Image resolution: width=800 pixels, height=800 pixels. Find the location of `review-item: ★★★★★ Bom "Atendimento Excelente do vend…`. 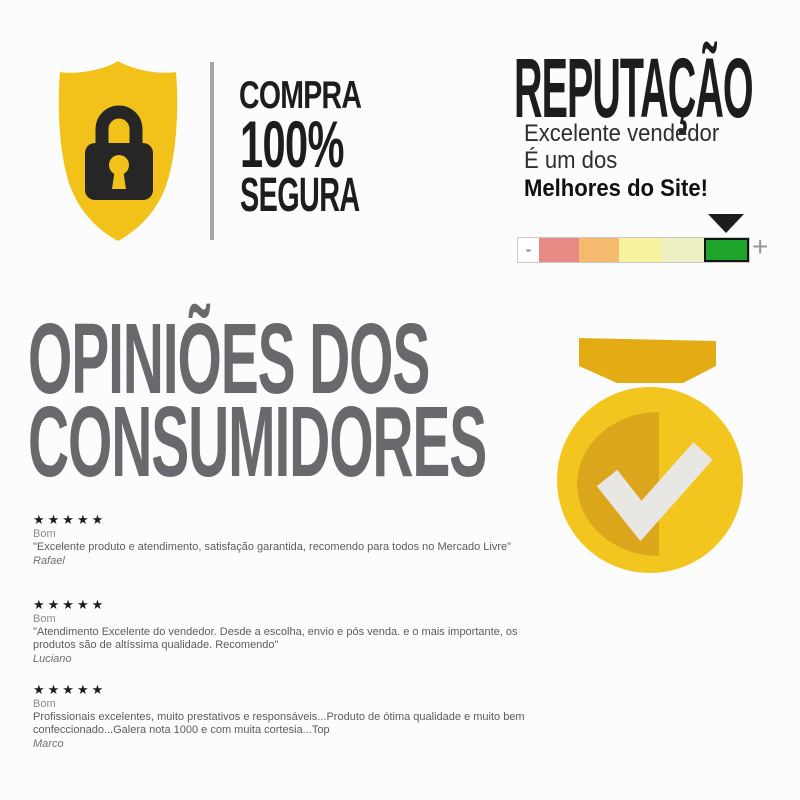

review-item: ★★★★★ Bom "Atendimento Excelente do vend… is located at coordinates (283, 632).